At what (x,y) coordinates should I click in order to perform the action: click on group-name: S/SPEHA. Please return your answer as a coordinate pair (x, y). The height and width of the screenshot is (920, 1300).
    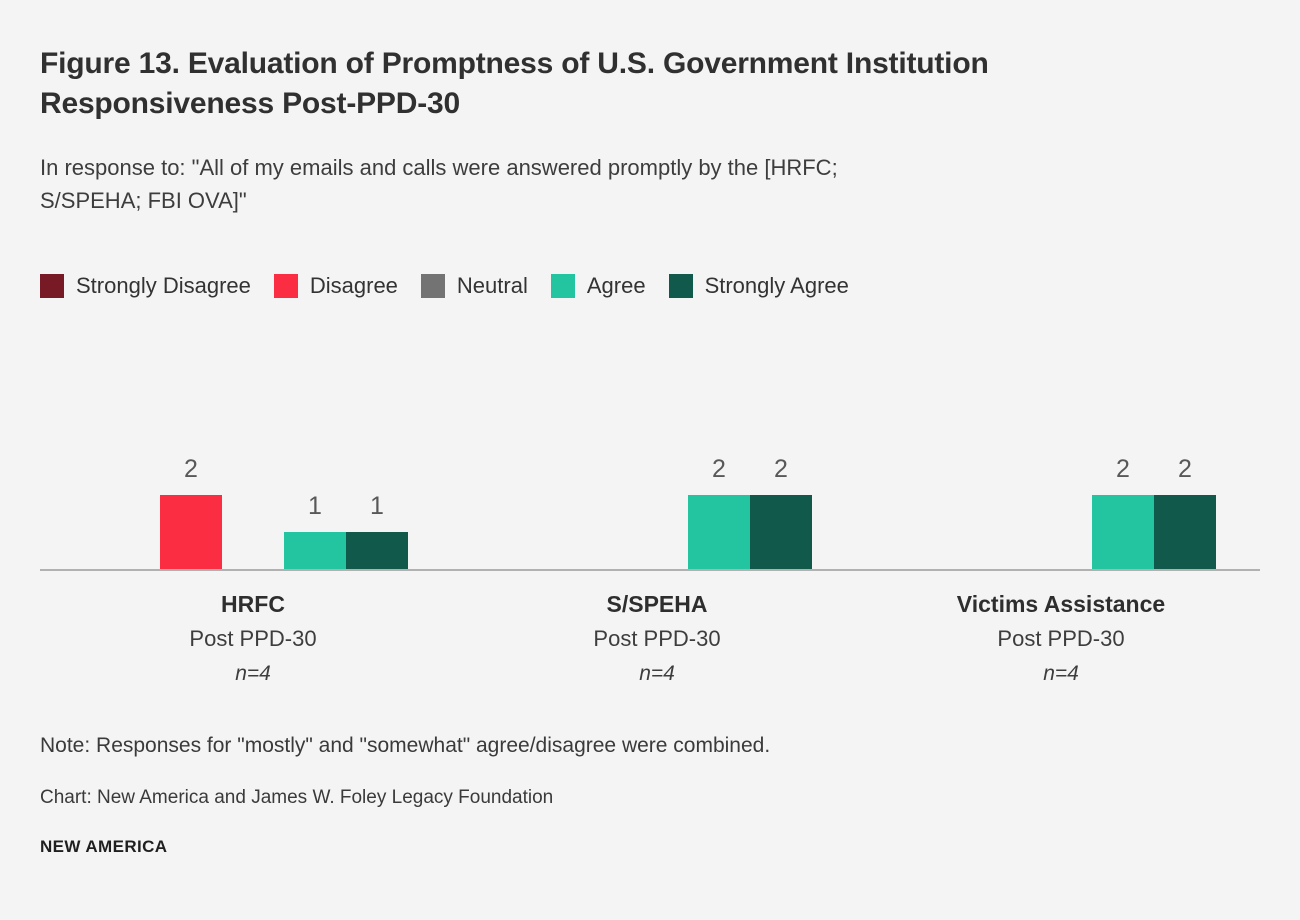
    Looking at the image, I should click on (657, 604).